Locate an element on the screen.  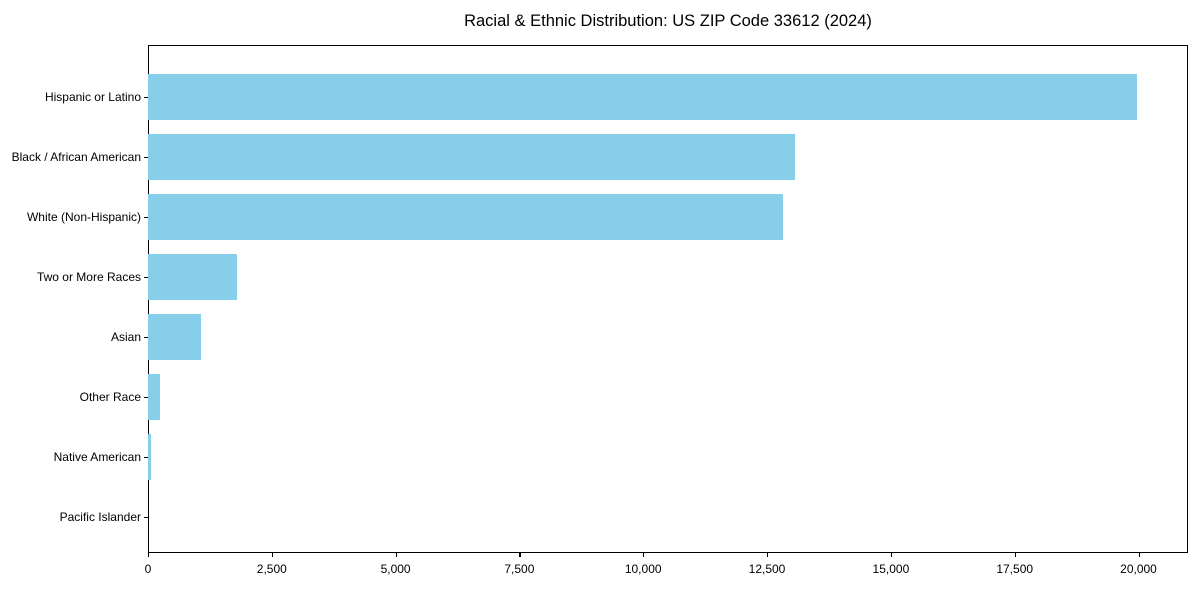
y-tick-white-non-hispanic is located at coordinates (146, 218).